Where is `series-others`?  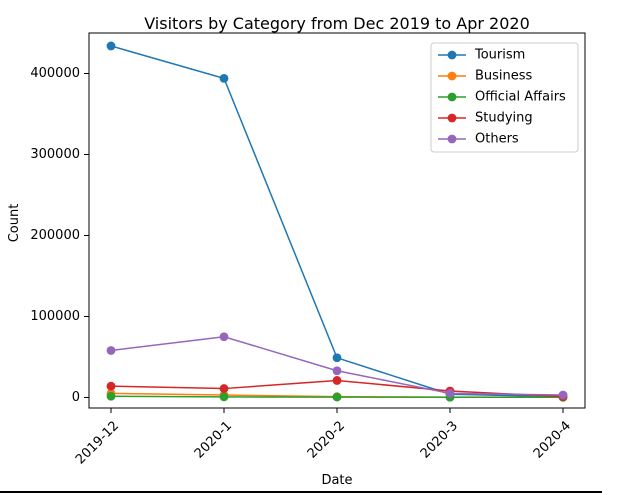 series-others is located at coordinates (337, 366).